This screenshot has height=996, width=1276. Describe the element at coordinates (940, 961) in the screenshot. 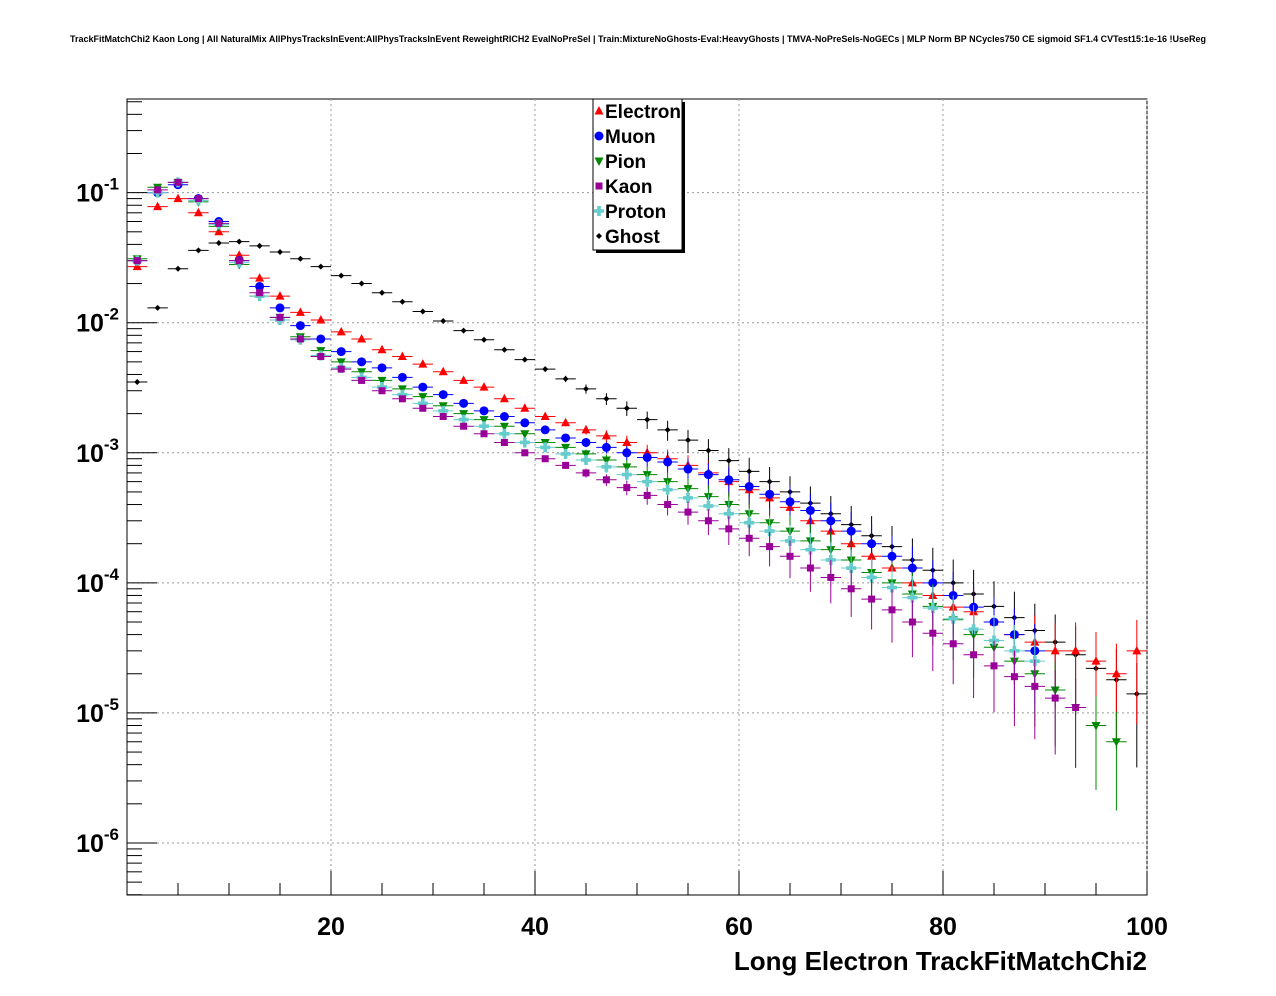

I see `x-axis-title: Long Electron TrackFitMatchChi2` at that location.